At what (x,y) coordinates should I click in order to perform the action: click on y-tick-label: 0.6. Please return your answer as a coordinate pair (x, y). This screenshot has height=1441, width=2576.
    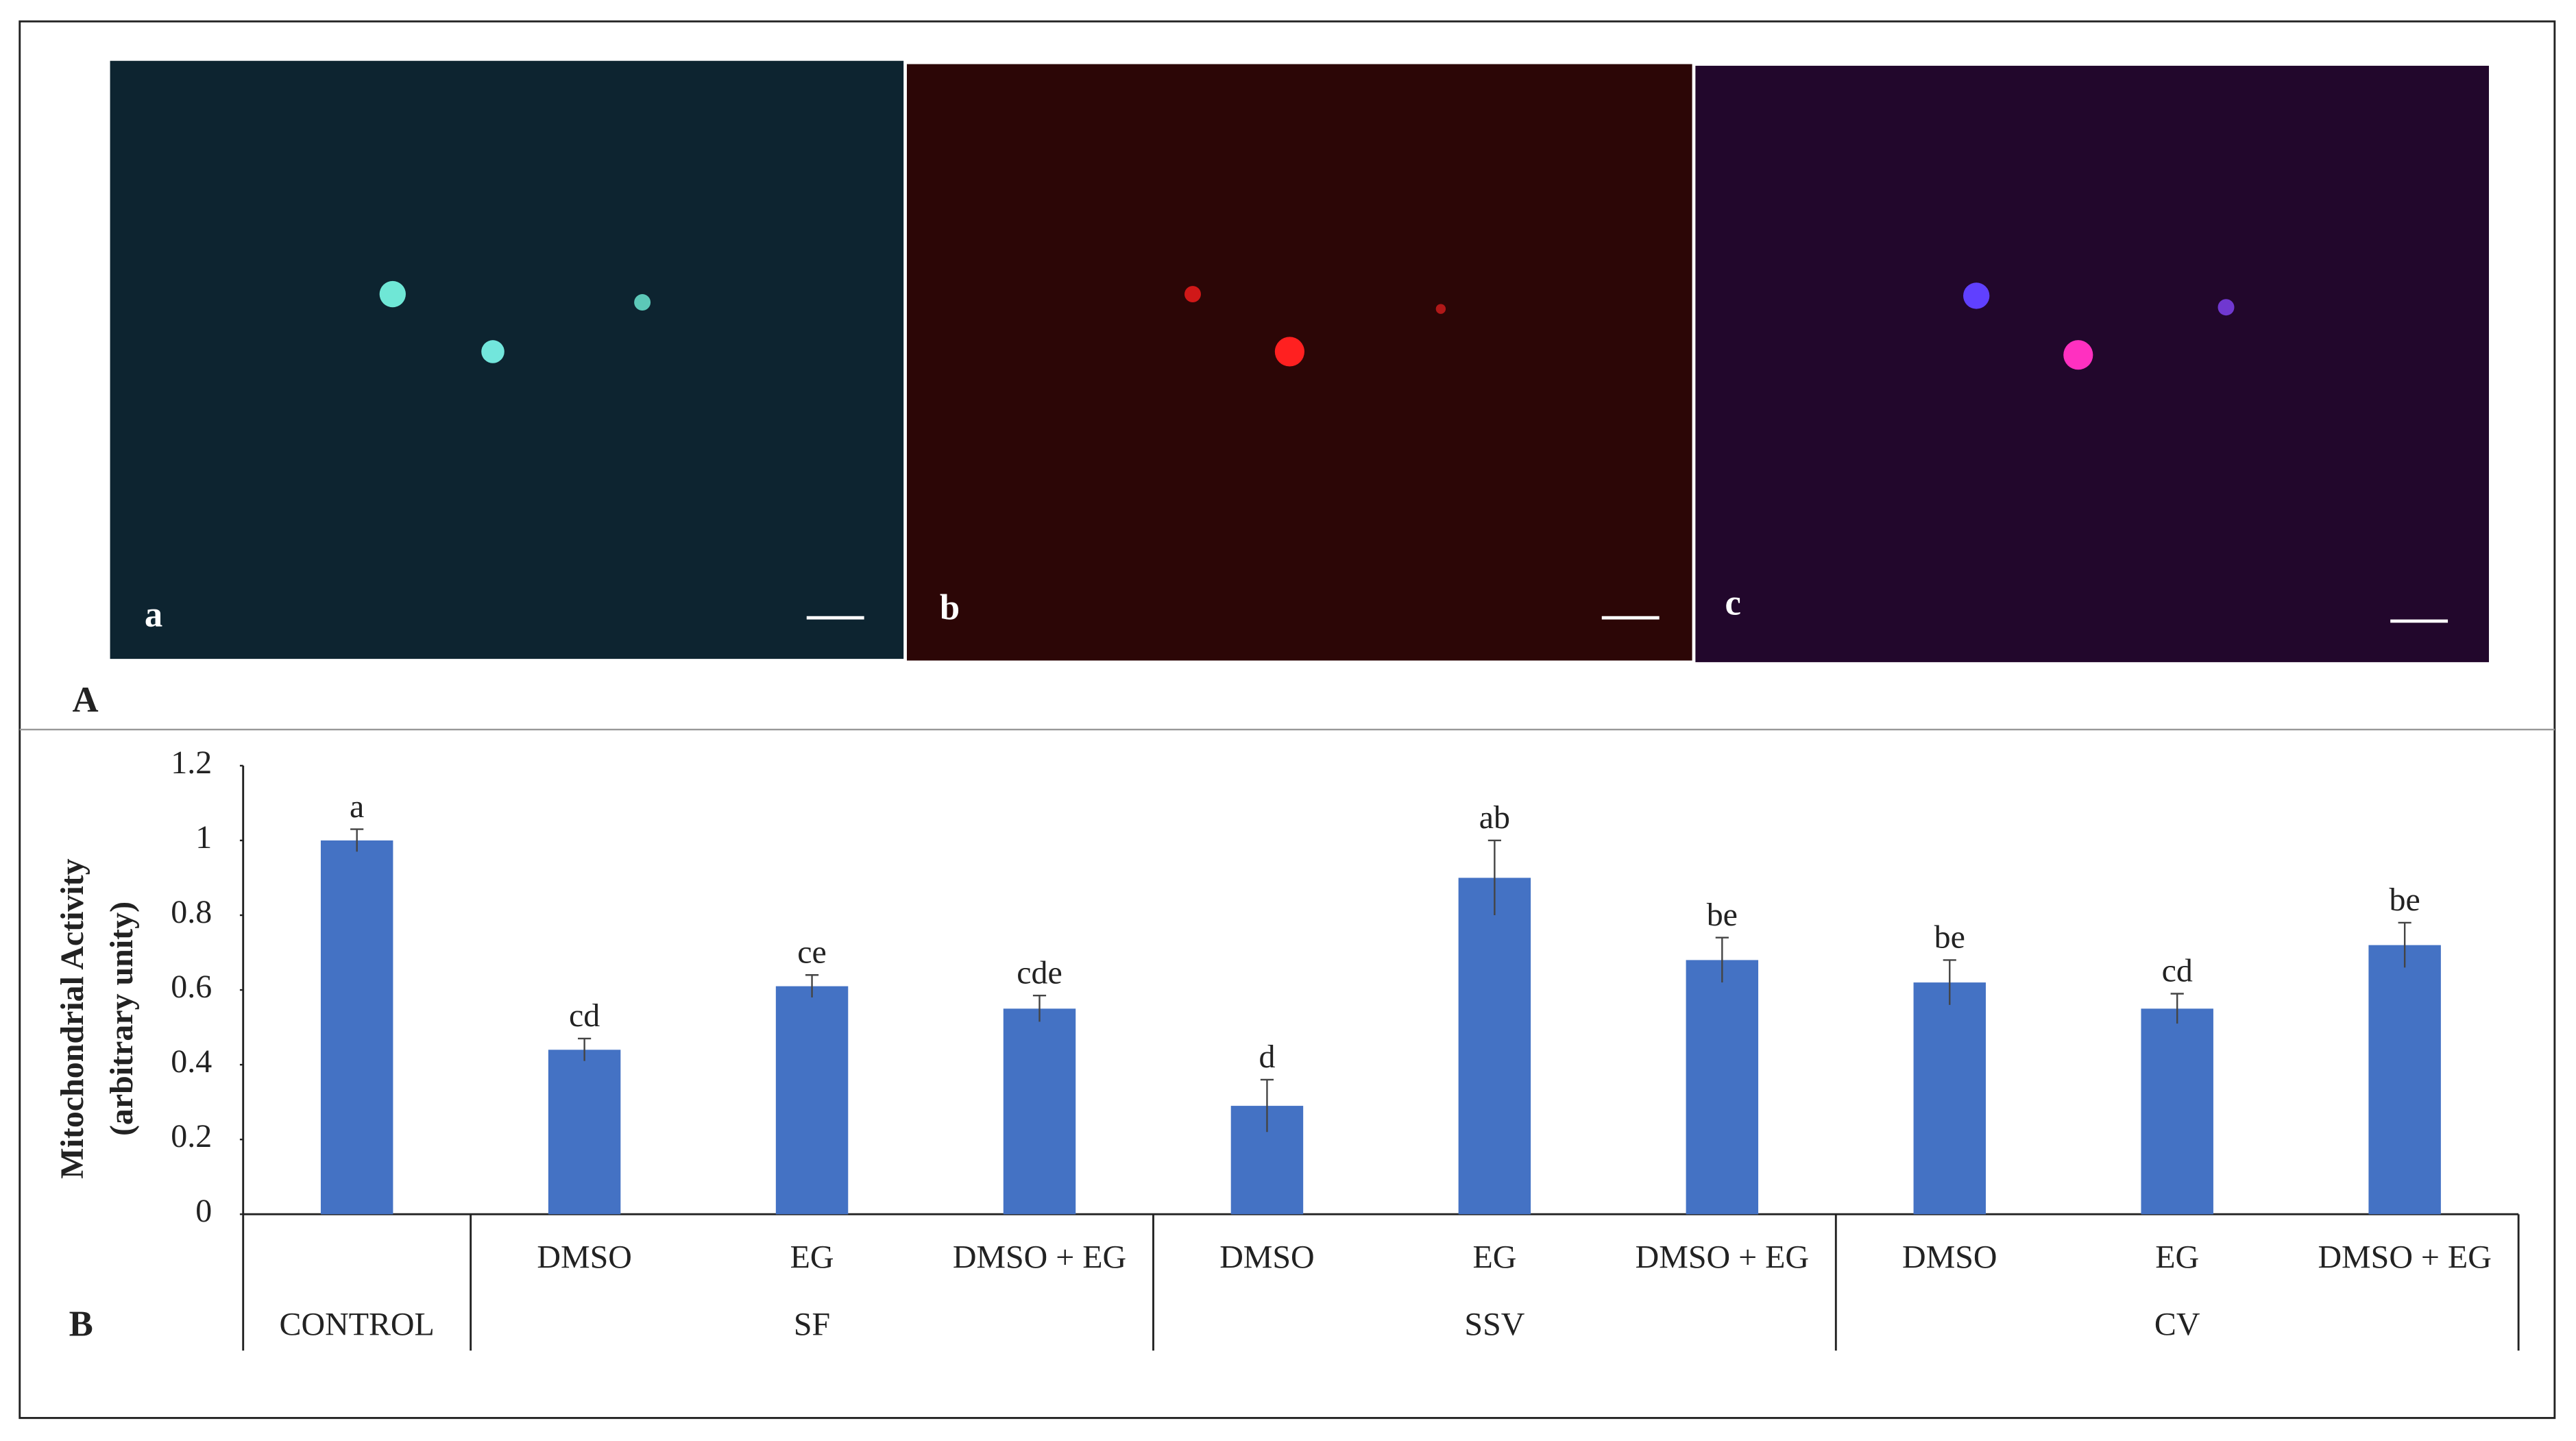
    Looking at the image, I should click on (191, 987).